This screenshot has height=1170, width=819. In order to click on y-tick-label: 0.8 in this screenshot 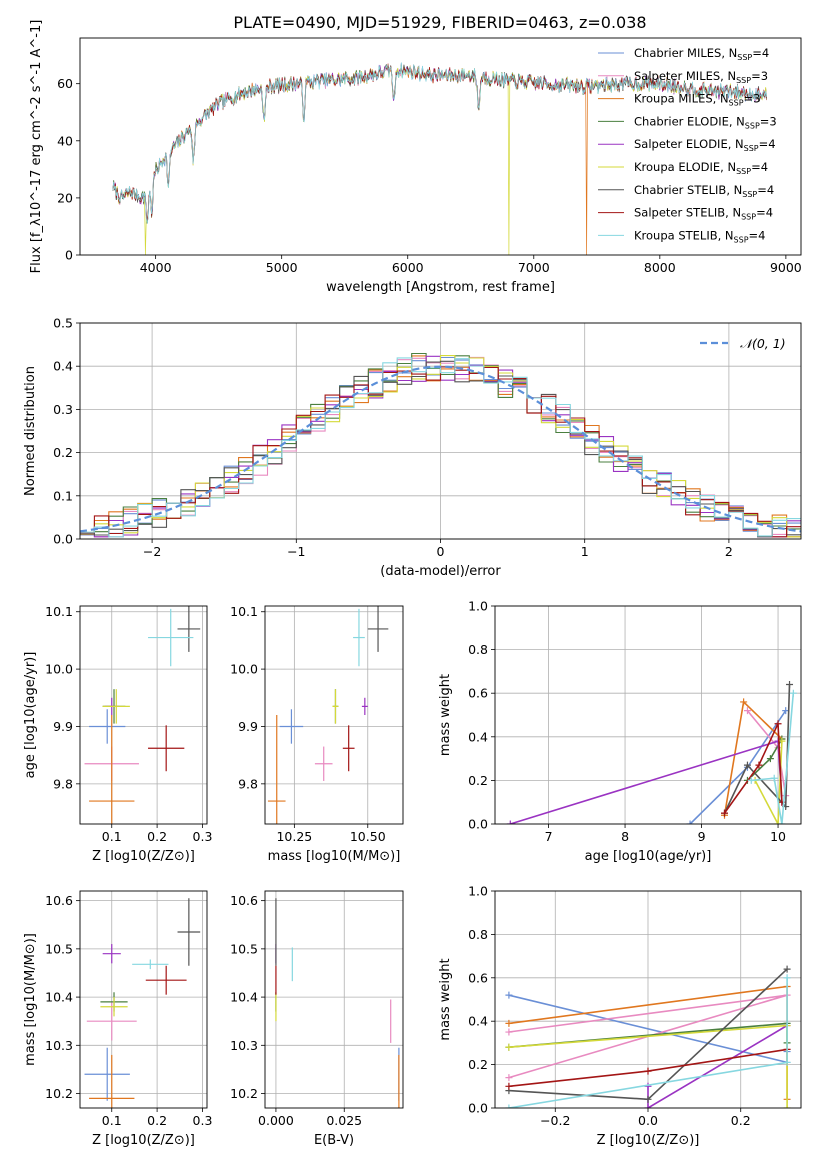, I will do `click(478, 934)`.